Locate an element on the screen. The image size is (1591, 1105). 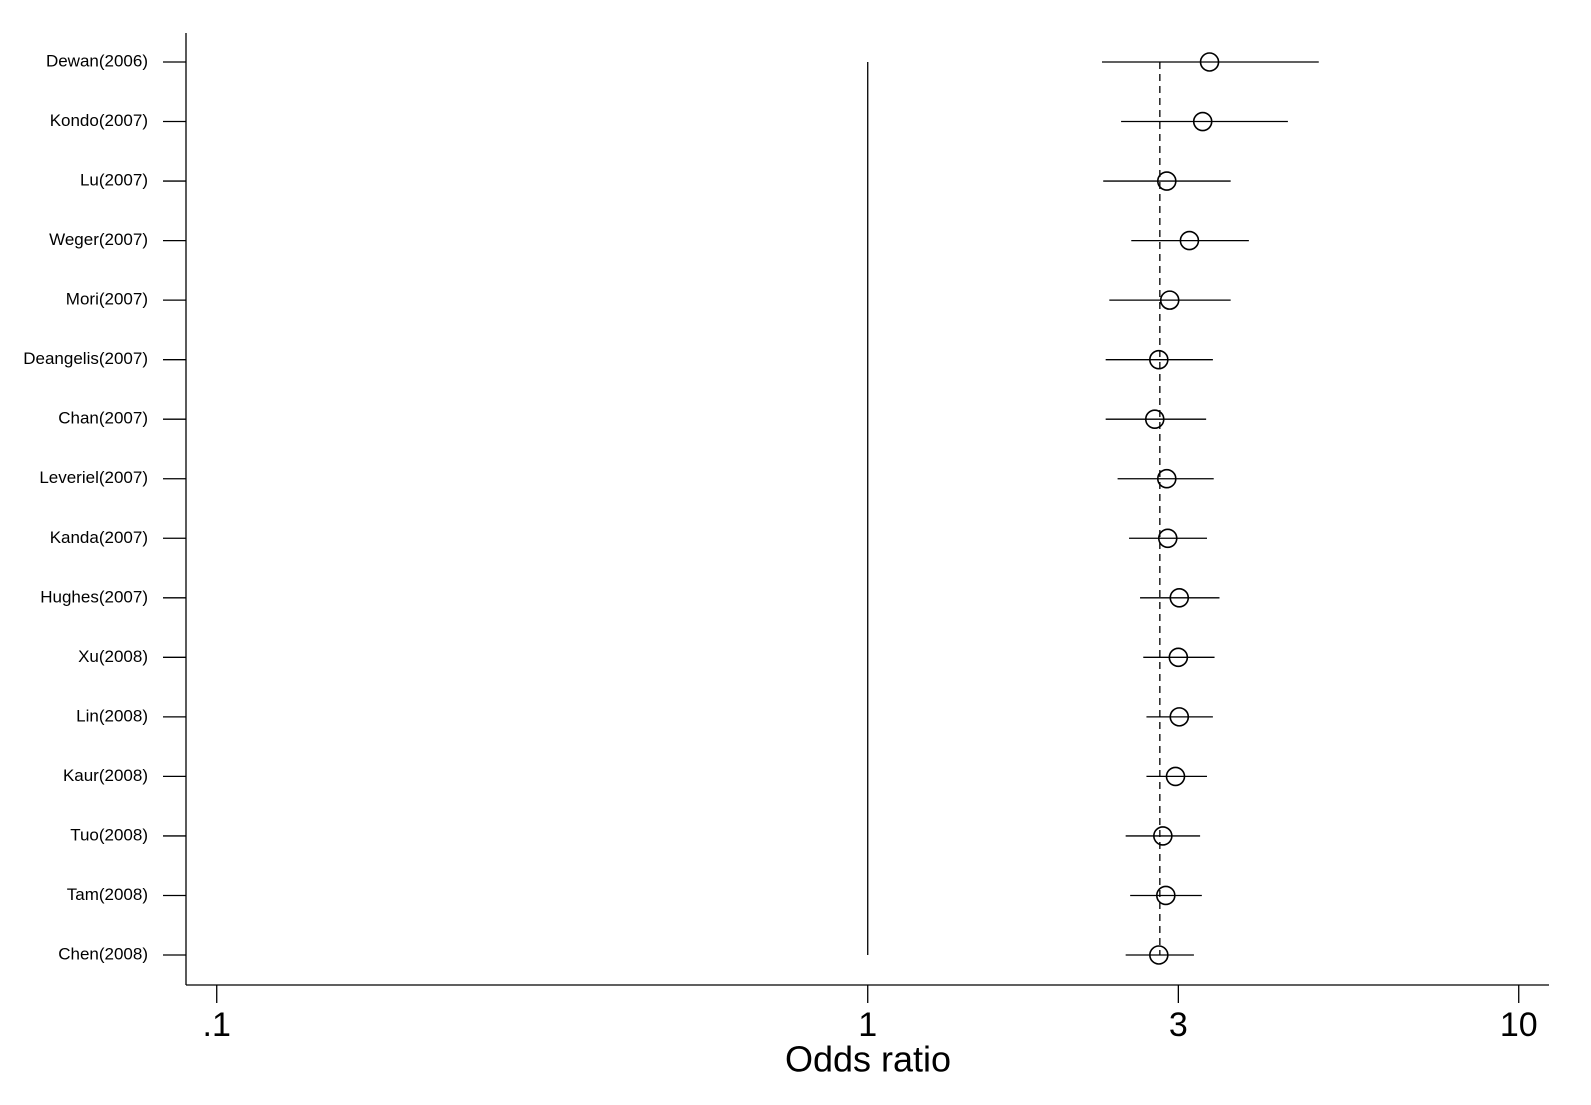
y-tick-label: Xu(2008) is located at coordinates (113, 656).